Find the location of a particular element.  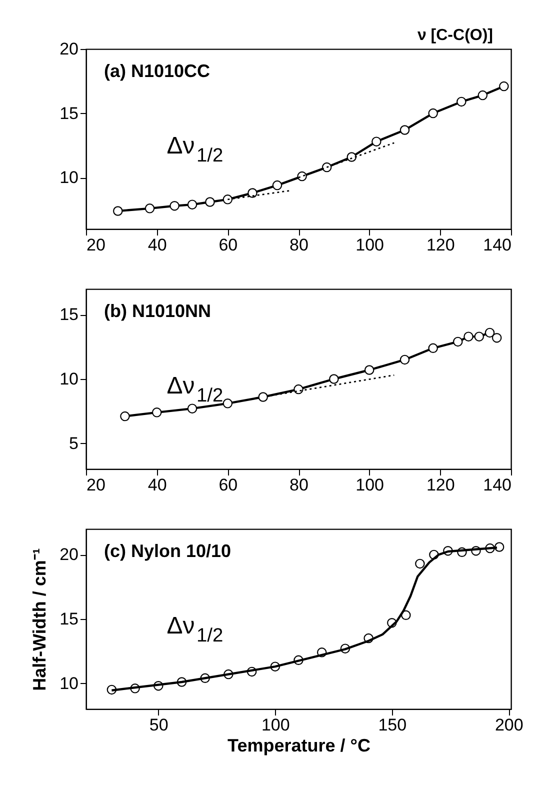

text: ν [C-C(O)] is located at coordinates (455, 35).